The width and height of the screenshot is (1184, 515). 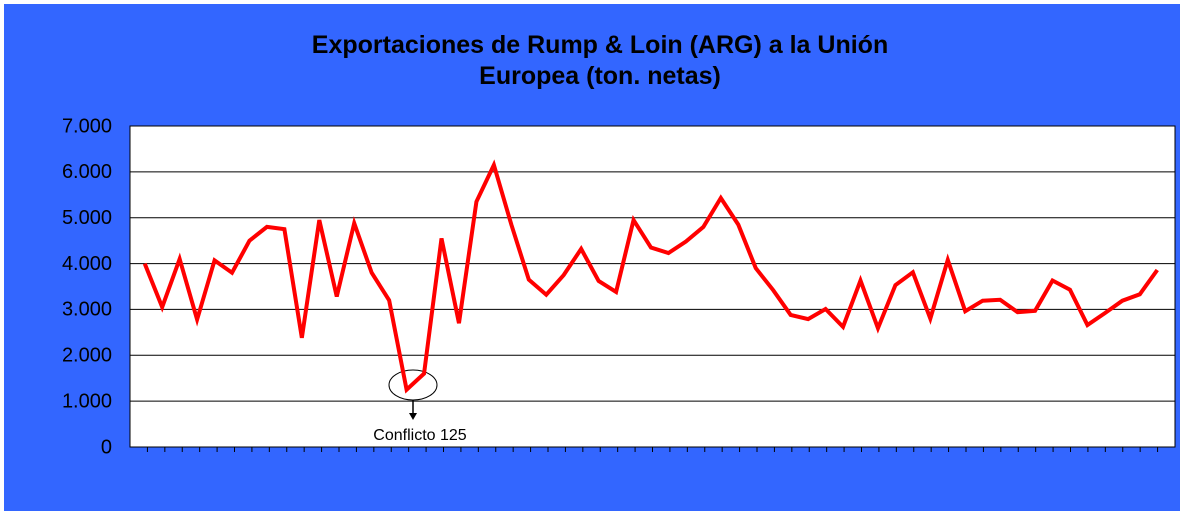 What do you see at coordinates (87, 126) in the screenshot?
I see `y-tick-label: 7.000` at bounding box center [87, 126].